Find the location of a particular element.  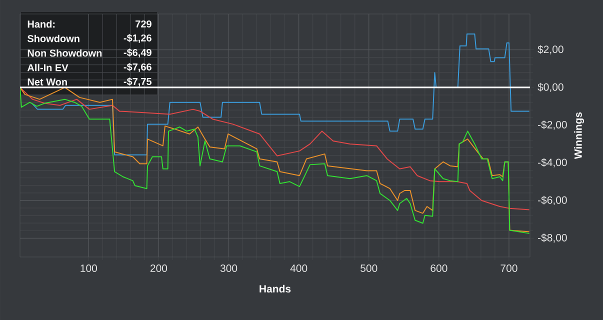

y-tick-label: $2,00 is located at coordinates (551, 49).